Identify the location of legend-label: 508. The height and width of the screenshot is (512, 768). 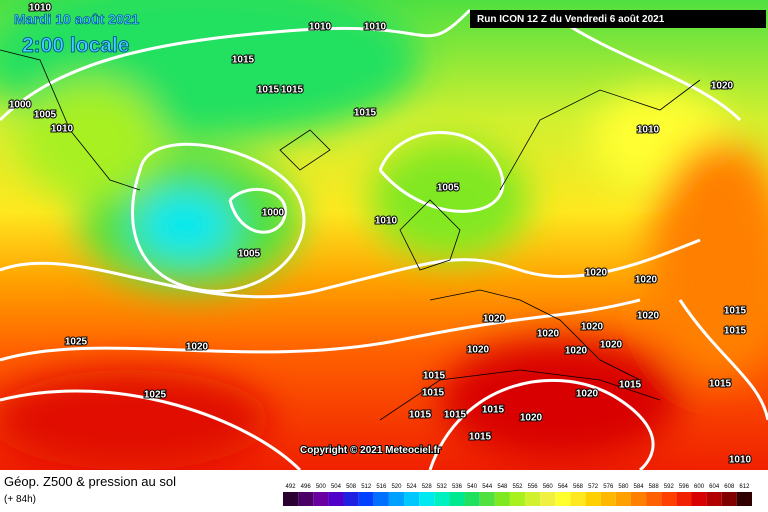
(351, 487).